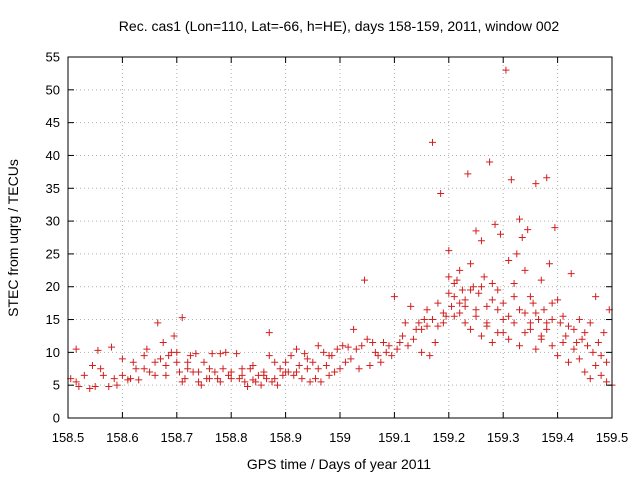 The height and width of the screenshot is (480, 640). Describe the element at coordinates (56, 385) in the screenshot. I see `y-tick-label: 5` at that location.